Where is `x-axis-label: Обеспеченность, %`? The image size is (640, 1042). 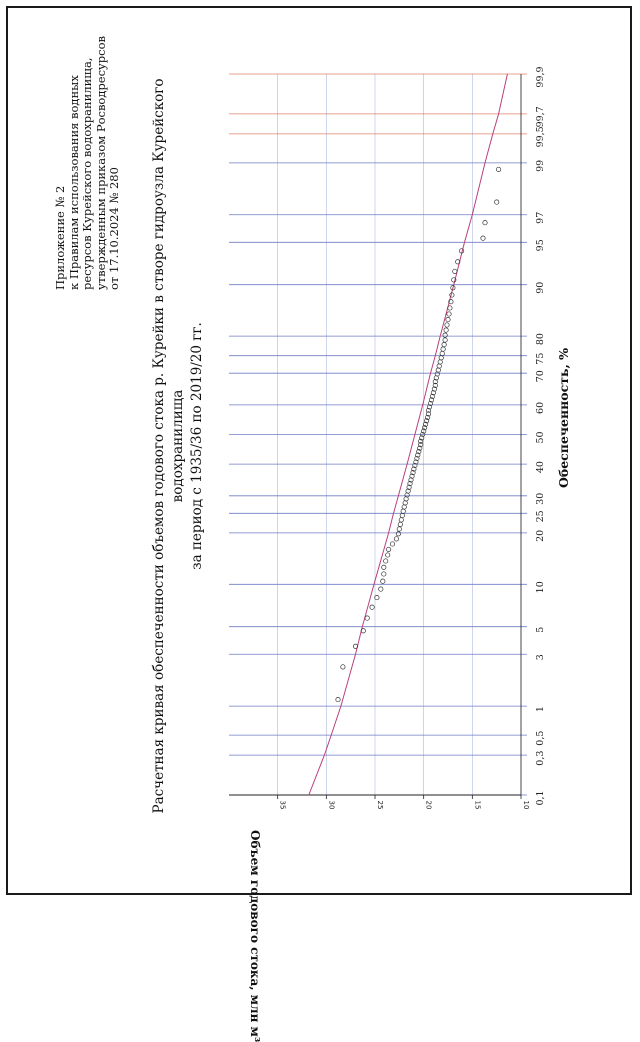
x-axis-label: Обеспеченность, % is located at coordinates (563, 417).